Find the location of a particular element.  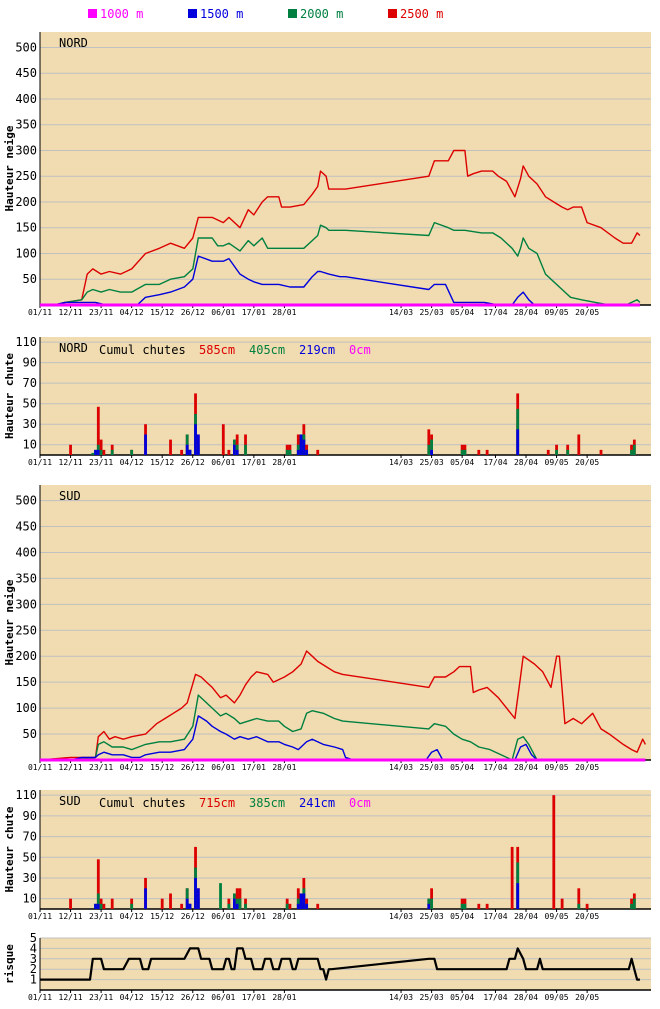

y-tick-label: 450 is located at coordinates (26, 73).